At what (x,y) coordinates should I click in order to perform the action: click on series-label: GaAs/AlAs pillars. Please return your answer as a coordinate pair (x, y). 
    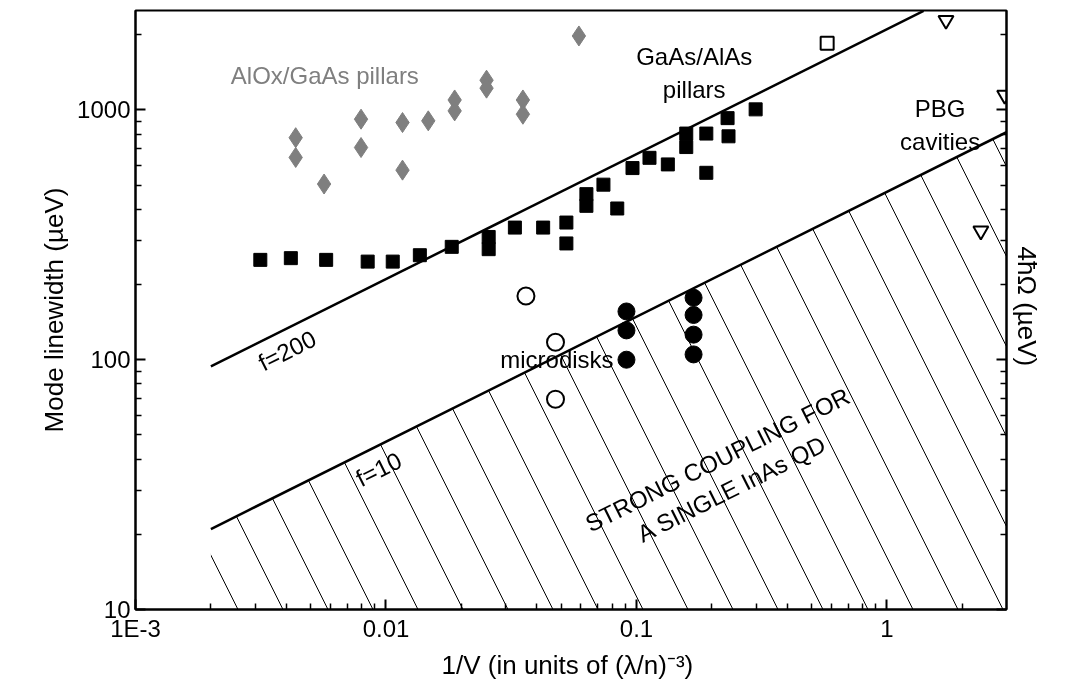
    Looking at the image, I should click on (694, 73).